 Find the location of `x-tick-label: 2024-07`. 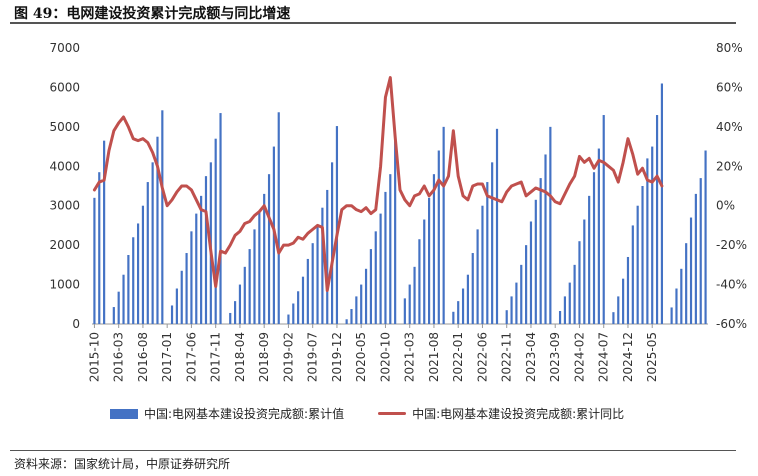

x-tick-label: 2024-07 is located at coordinates (604, 357).